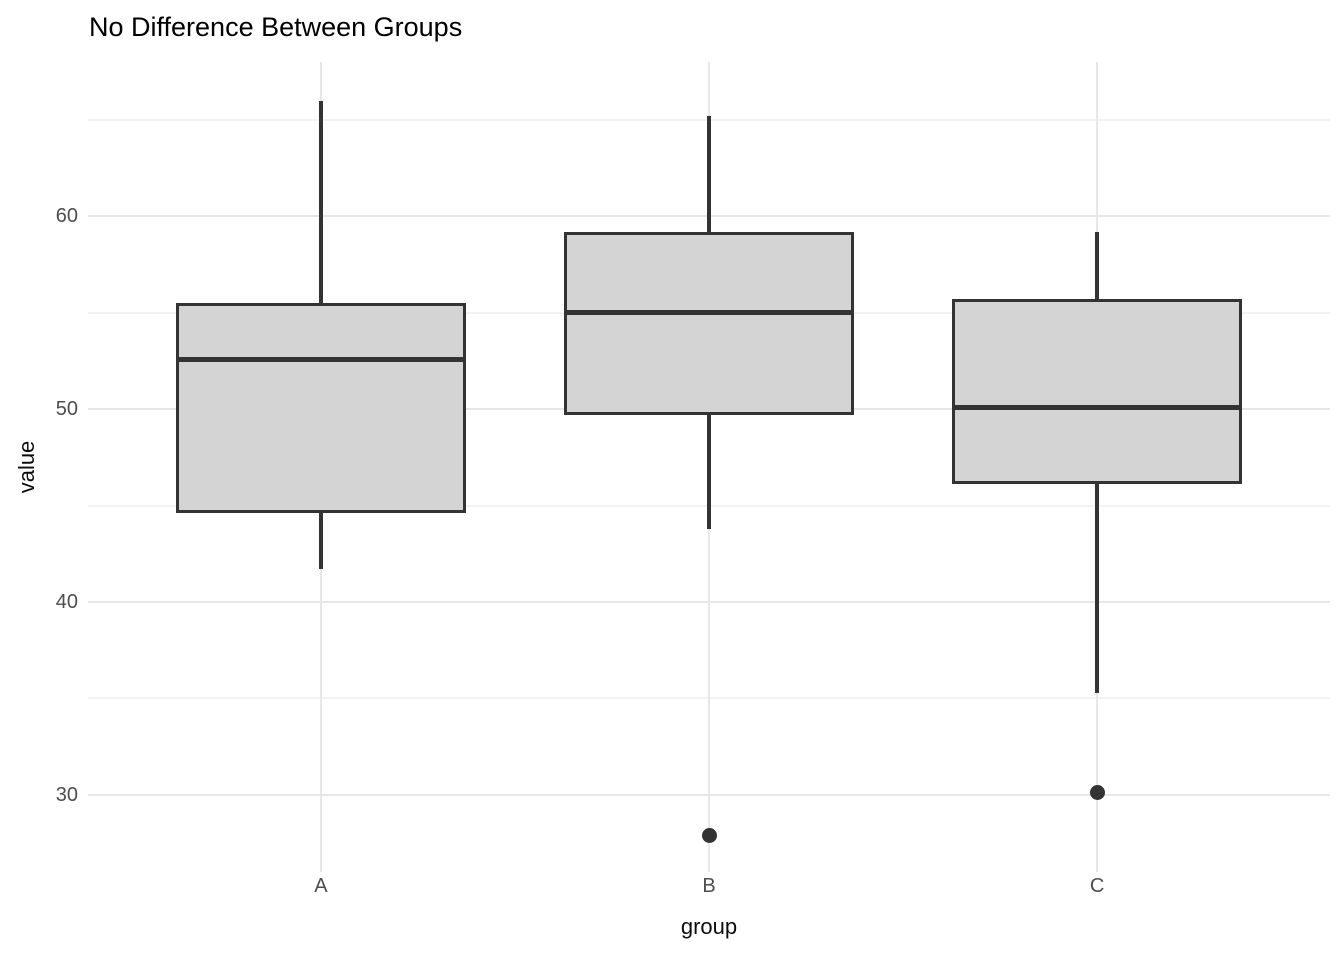 The image size is (1344, 960). Describe the element at coordinates (1097, 793) in the screenshot. I see `outlier-point-C` at that location.